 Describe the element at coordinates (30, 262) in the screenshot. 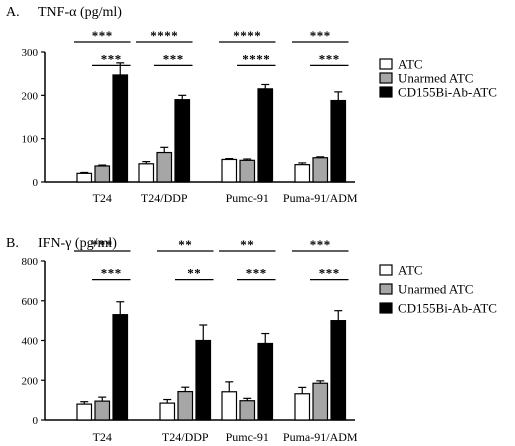

I see `y-tick-label: 800` at that location.